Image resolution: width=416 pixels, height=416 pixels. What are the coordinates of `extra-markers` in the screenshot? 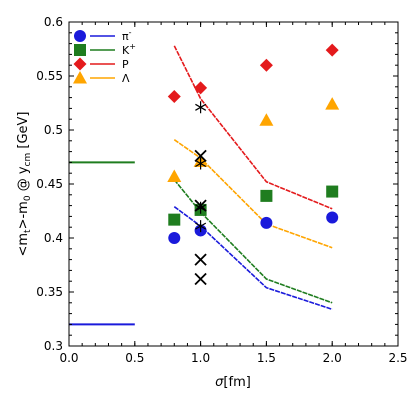 It's located at (200, 193).